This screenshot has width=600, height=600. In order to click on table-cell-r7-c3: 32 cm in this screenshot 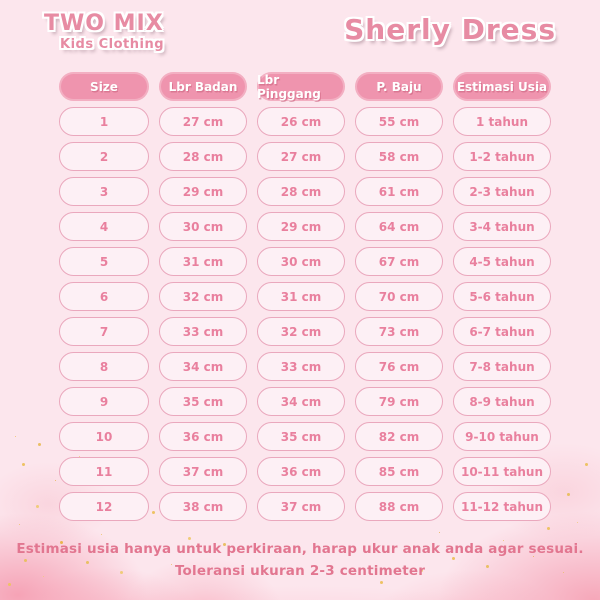, I will do `click(301, 331)`.